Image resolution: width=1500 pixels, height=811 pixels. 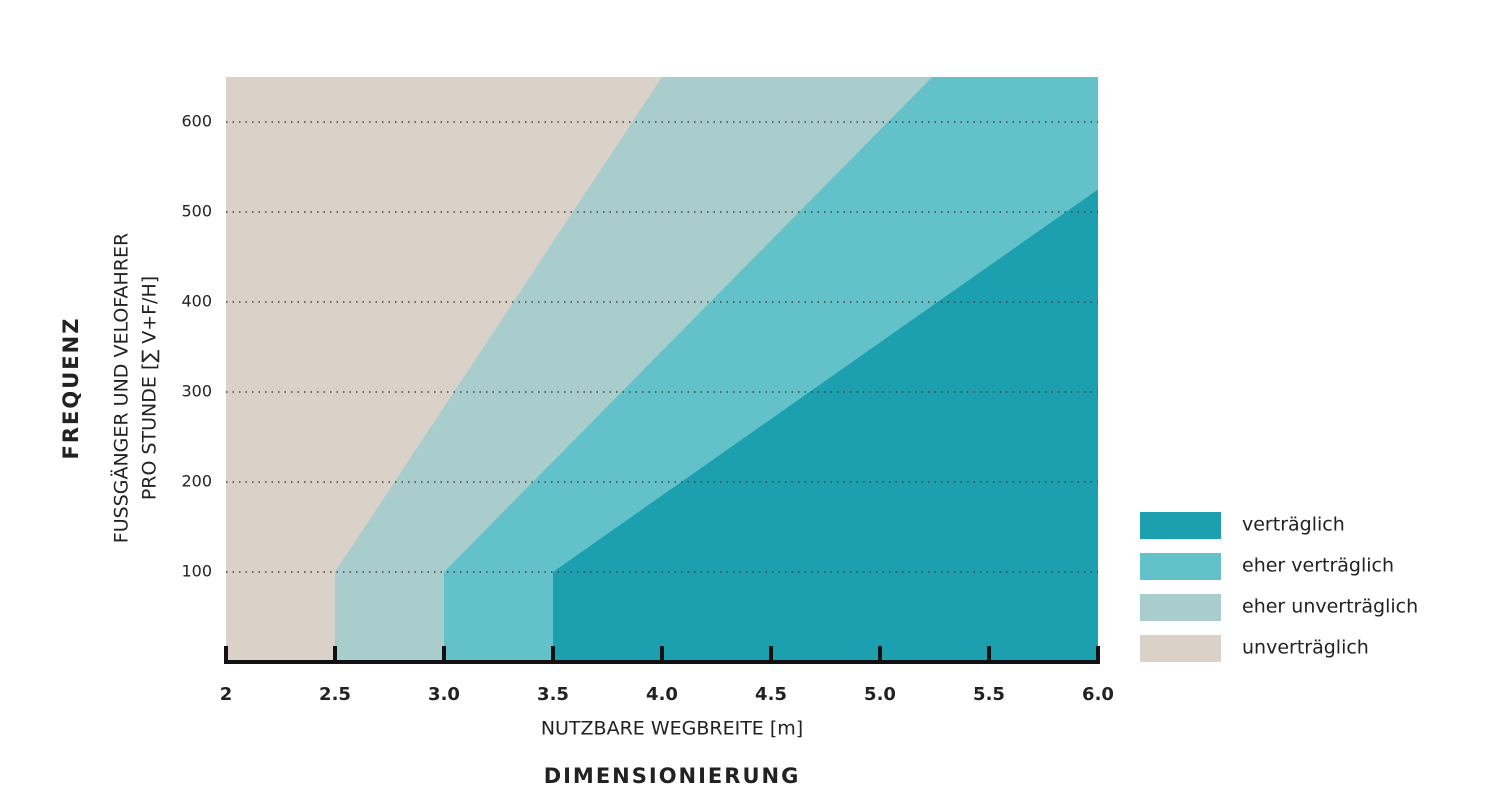 I want to click on y-tick-label: 600, so click(x=196, y=121).